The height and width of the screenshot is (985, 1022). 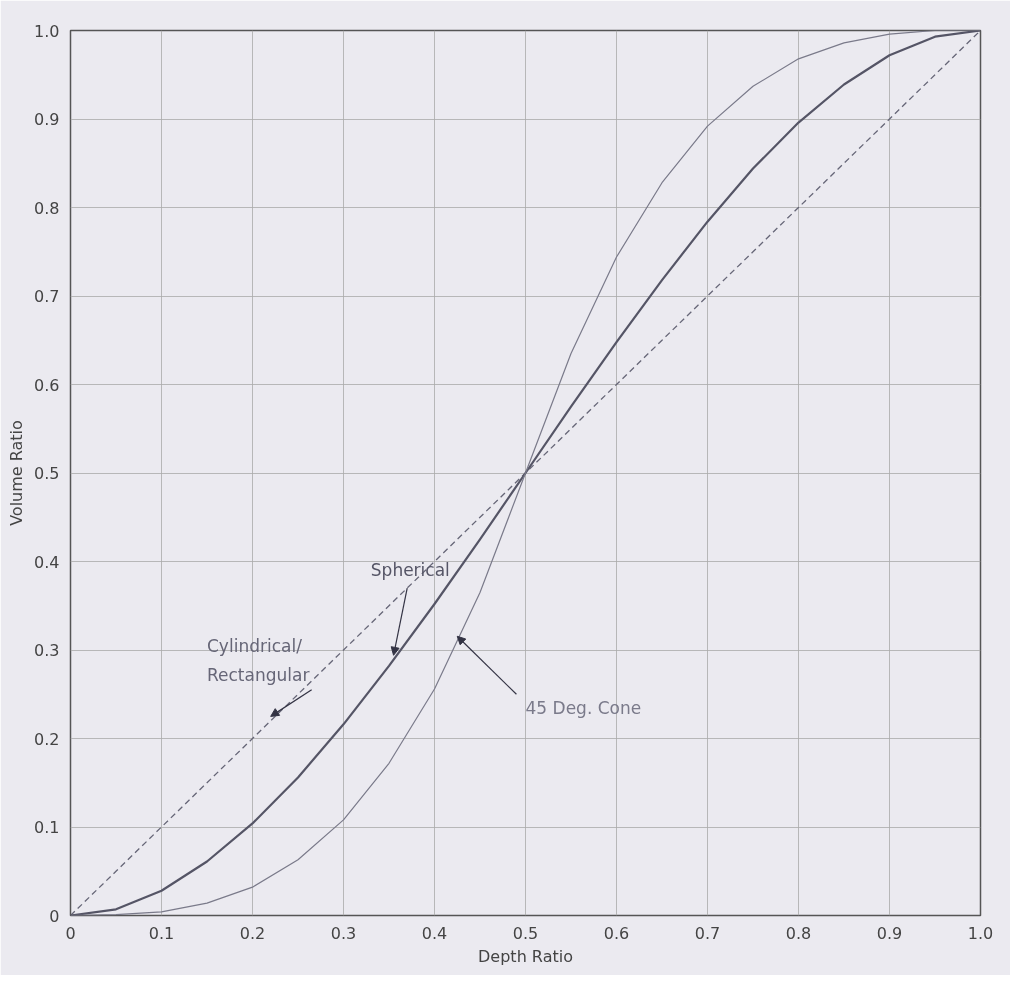 What do you see at coordinates (525, 956) in the screenshot?
I see `x-axis-title: Depth Ratio` at bounding box center [525, 956].